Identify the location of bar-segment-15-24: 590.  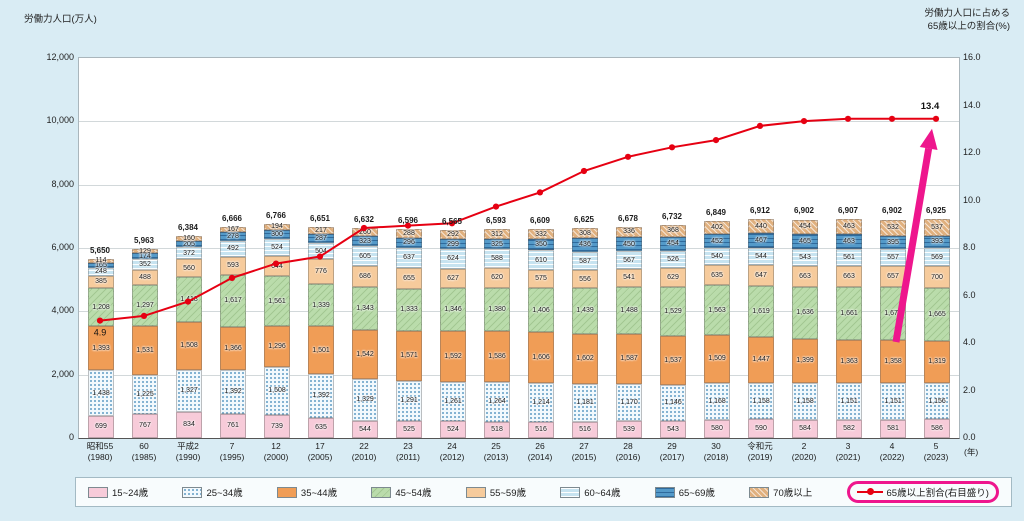
(761, 428).